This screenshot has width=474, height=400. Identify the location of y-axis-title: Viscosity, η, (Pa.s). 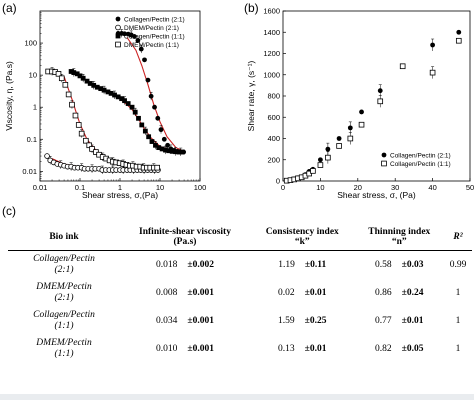
(9, 96).